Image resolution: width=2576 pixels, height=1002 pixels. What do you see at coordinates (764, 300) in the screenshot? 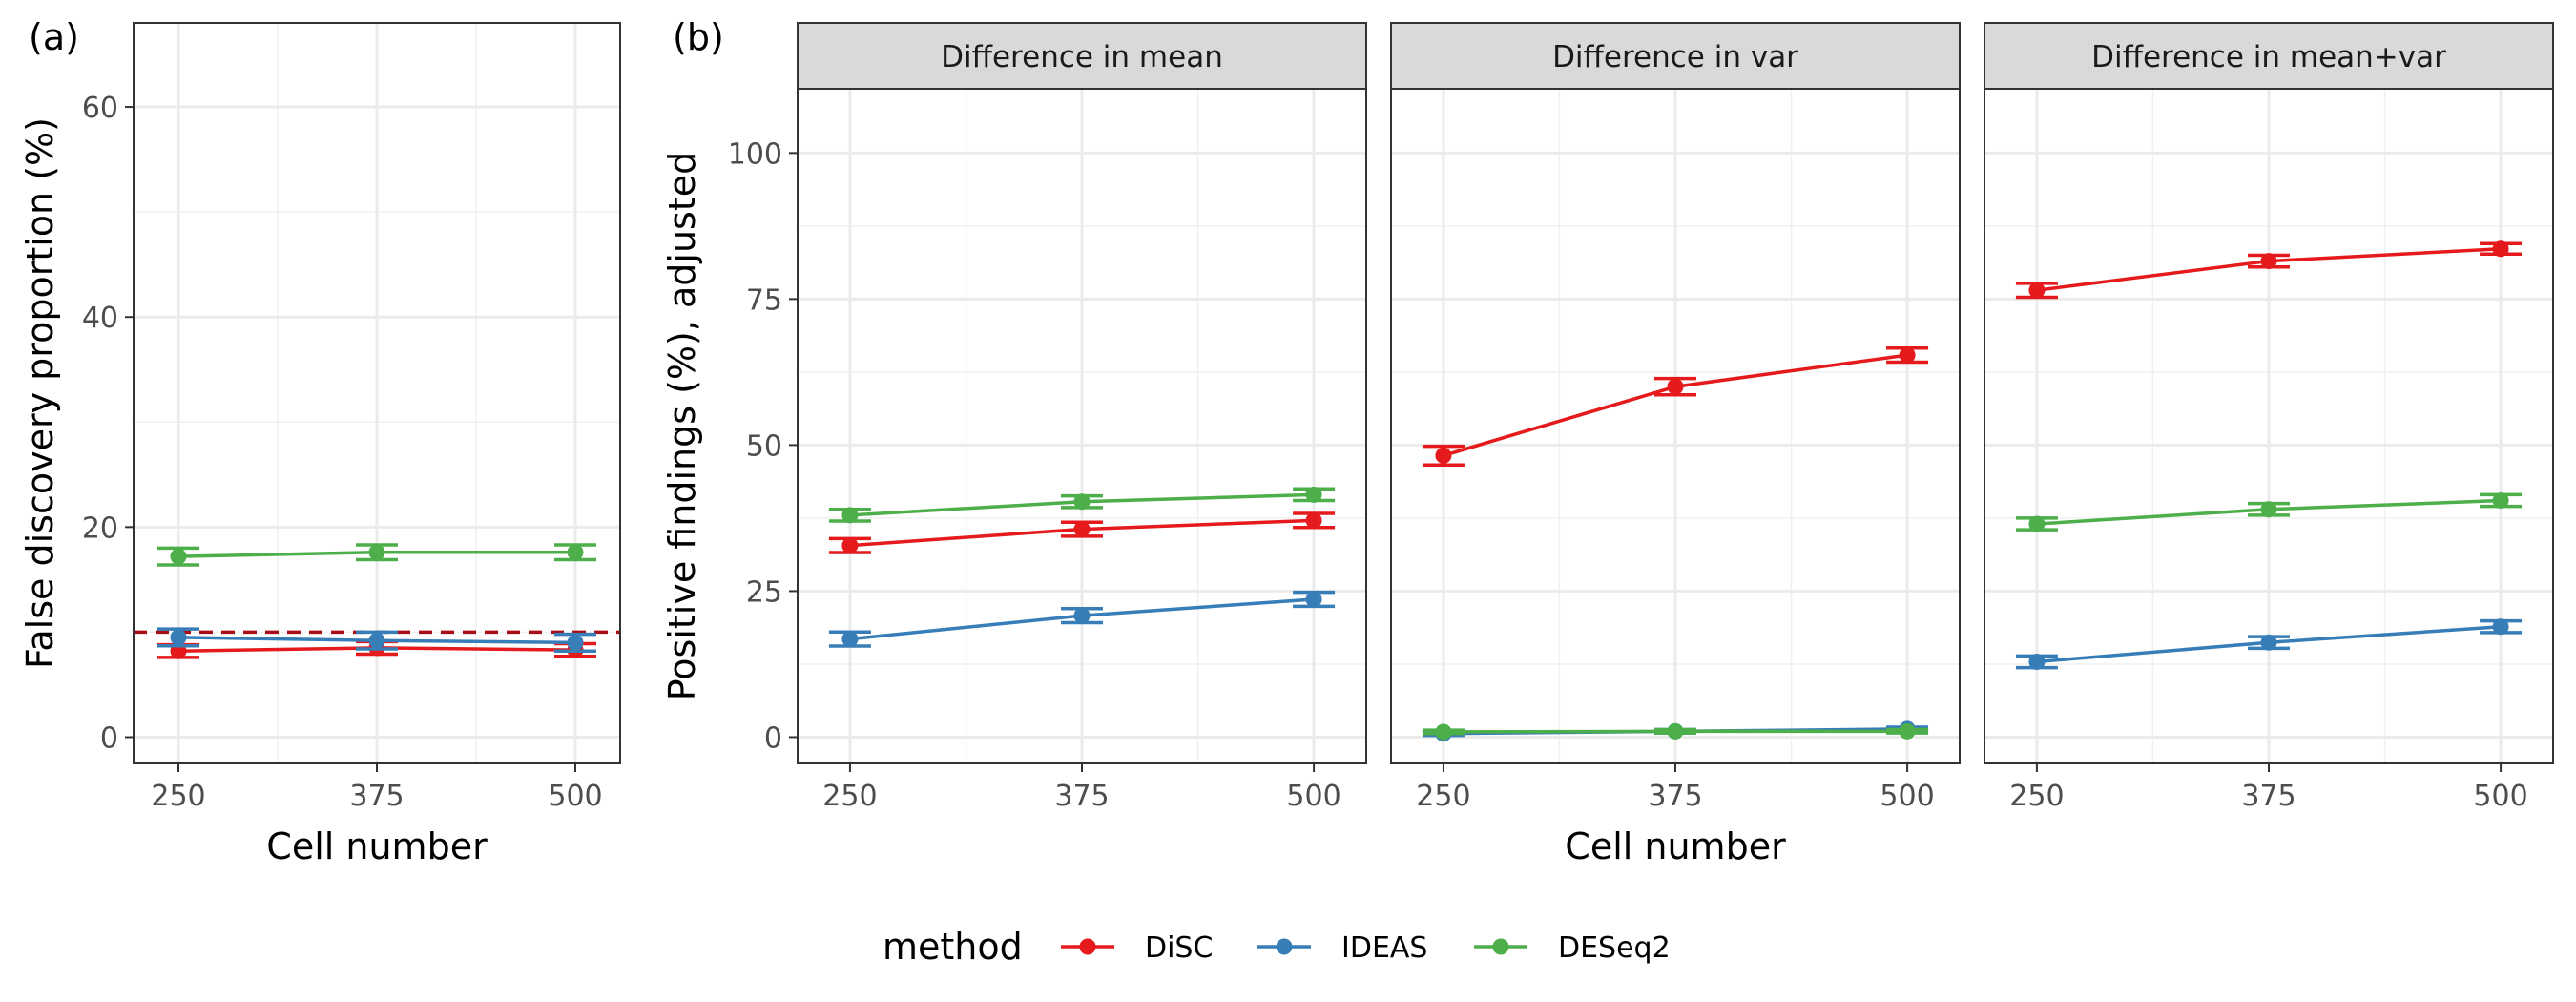
I see `y-tick-label: 75` at bounding box center [764, 300].